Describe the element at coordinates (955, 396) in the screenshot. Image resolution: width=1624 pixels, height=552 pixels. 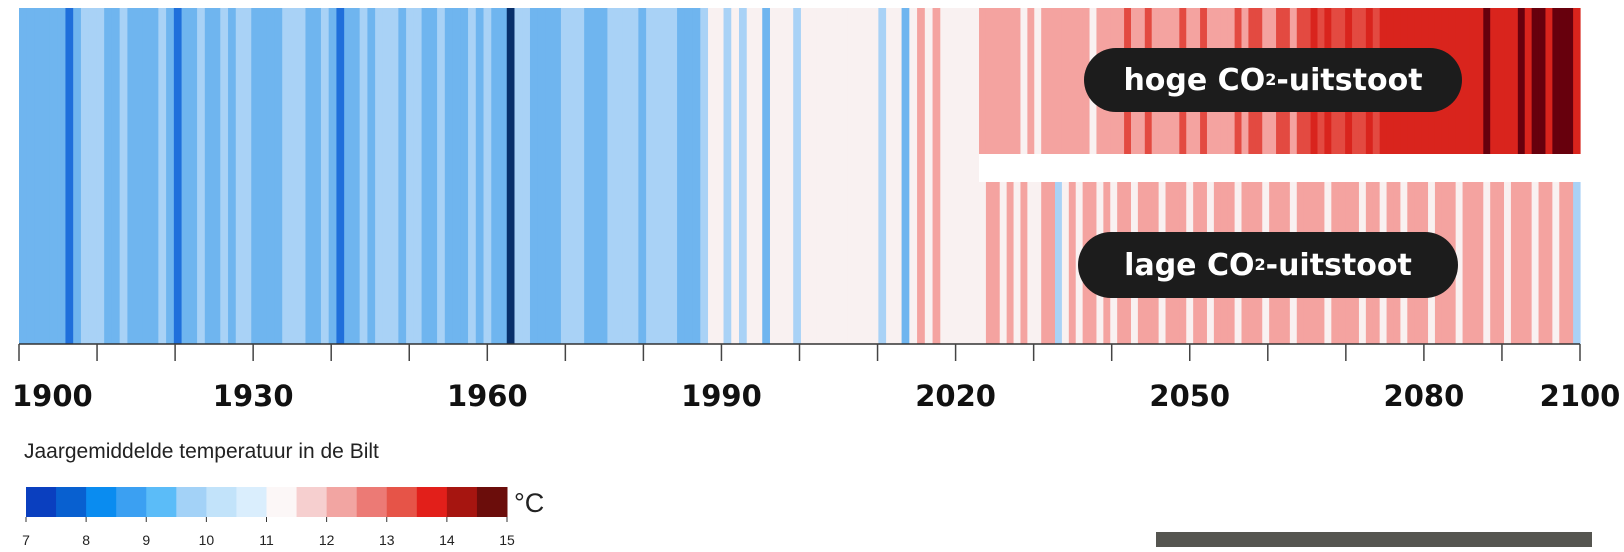
I see `x-tick-label: 2020` at that location.